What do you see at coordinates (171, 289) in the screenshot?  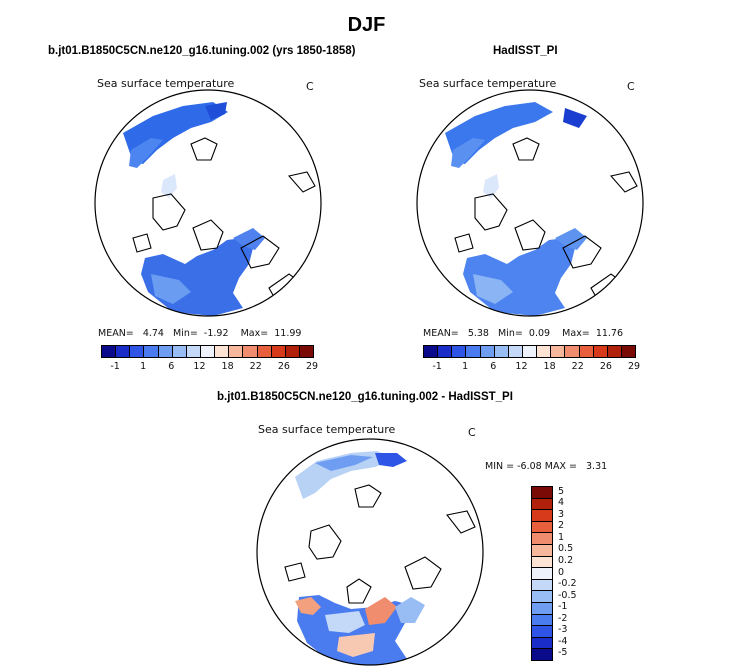 I see `panel1-gulf-stream-sst` at bounding box center [171, 289].